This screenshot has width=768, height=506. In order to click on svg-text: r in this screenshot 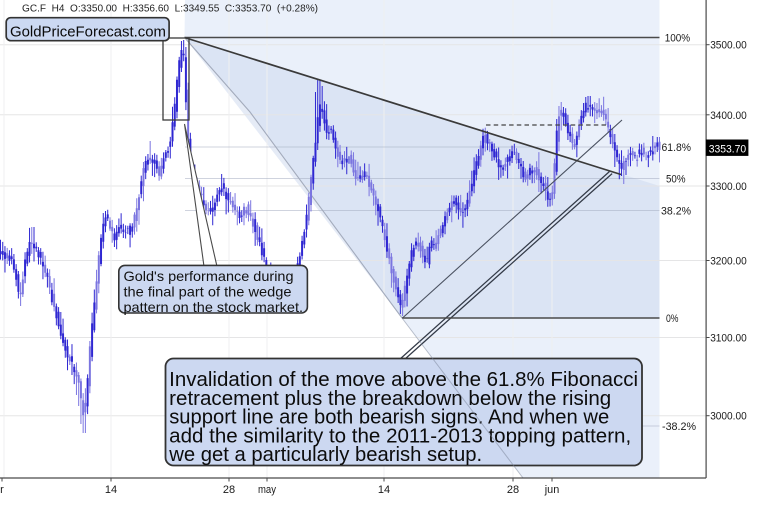, I will do `click(2, 490)`.